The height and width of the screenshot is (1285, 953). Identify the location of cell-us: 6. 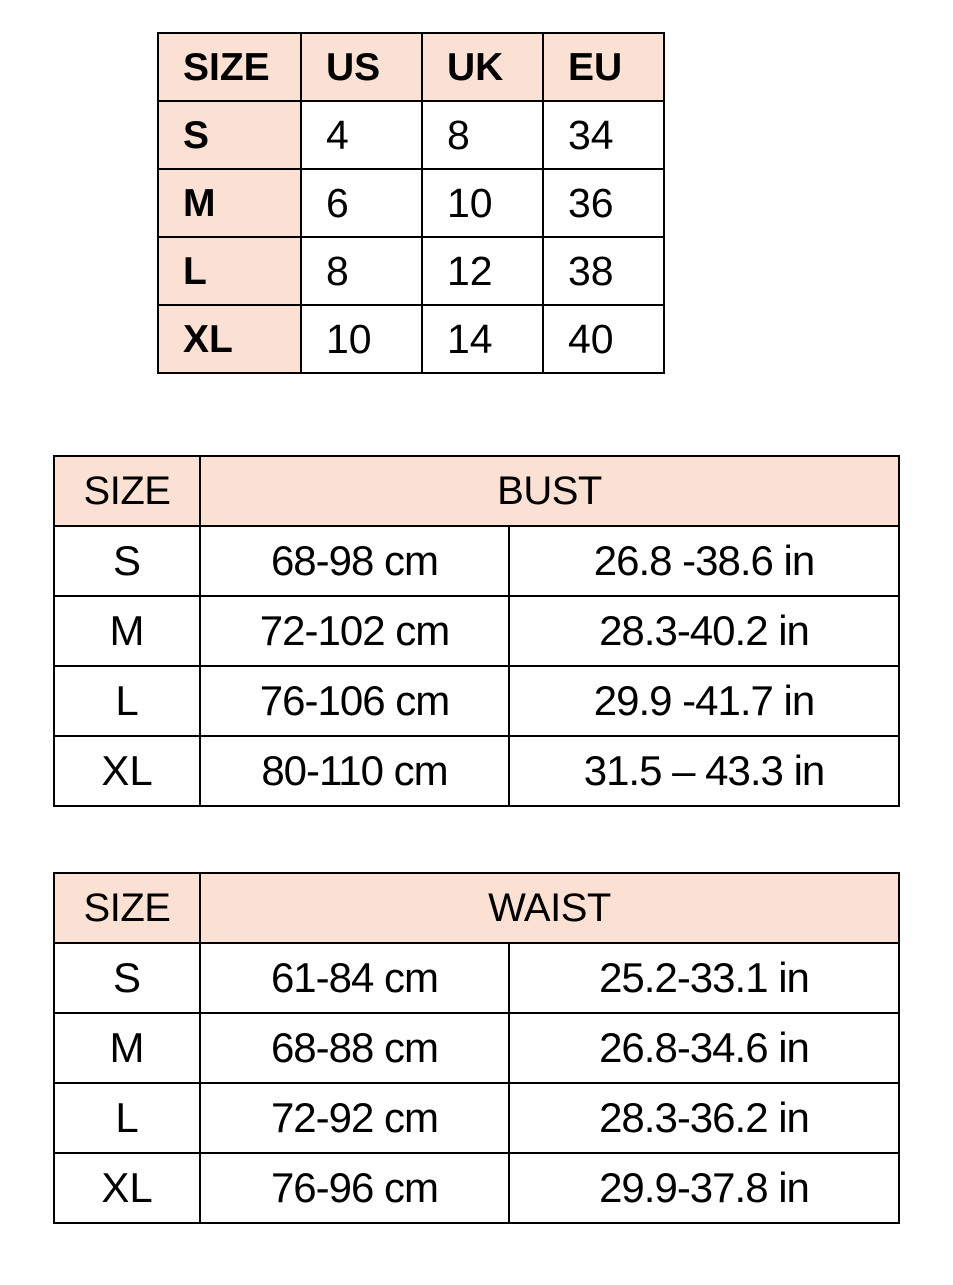
(361, 203).